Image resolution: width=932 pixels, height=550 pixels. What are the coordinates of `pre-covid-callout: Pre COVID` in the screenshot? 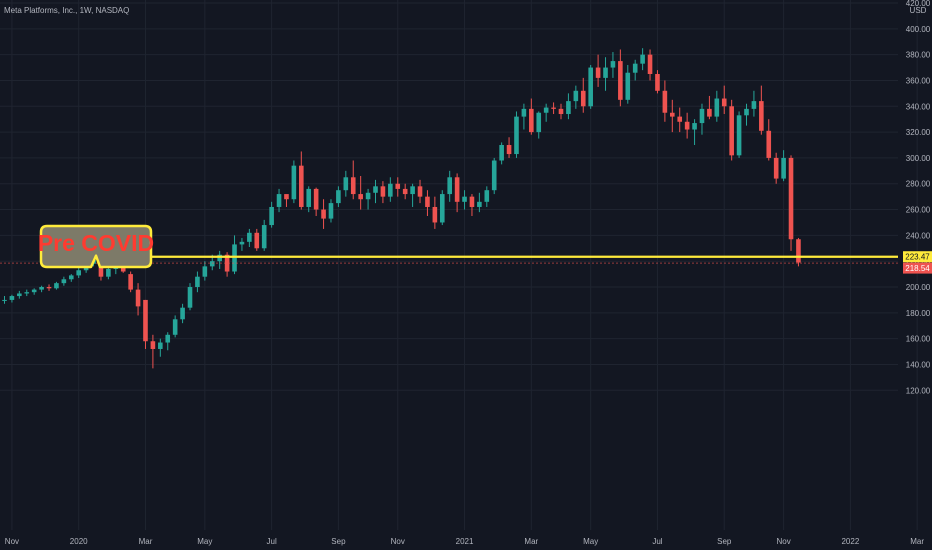 It's located at (96, 246).